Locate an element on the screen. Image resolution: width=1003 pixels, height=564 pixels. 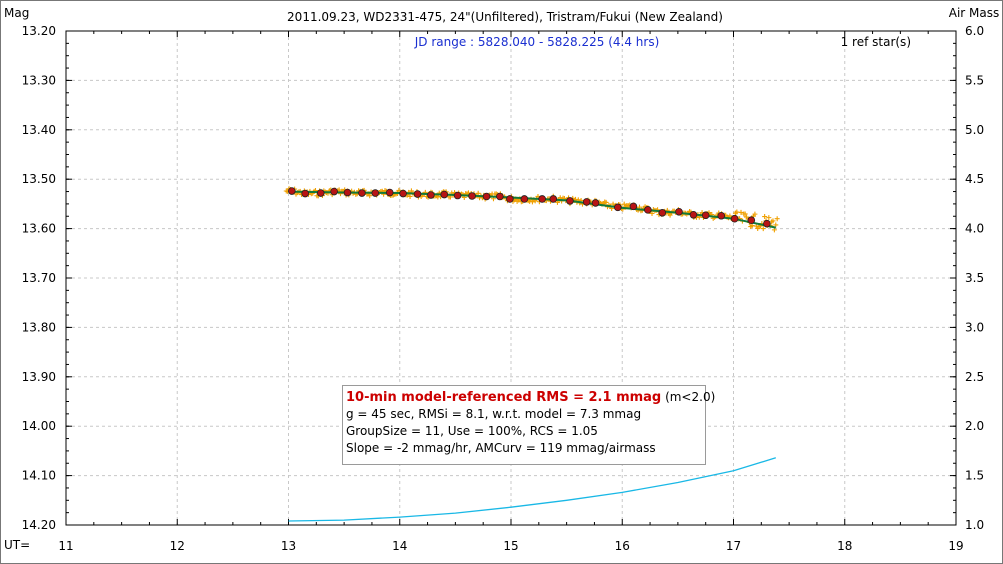
y2-tick-label: 2.0 is located at coordinates (974, 426).